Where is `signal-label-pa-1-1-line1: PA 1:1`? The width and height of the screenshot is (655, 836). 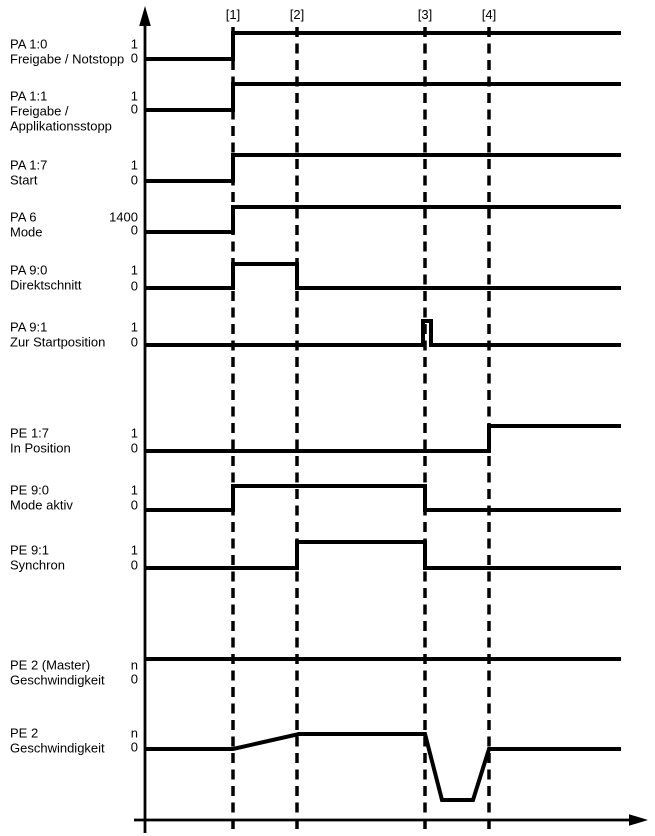
signal-label-pa-1-1-line1: PA 1:1 is located at coordinates (29, 96).